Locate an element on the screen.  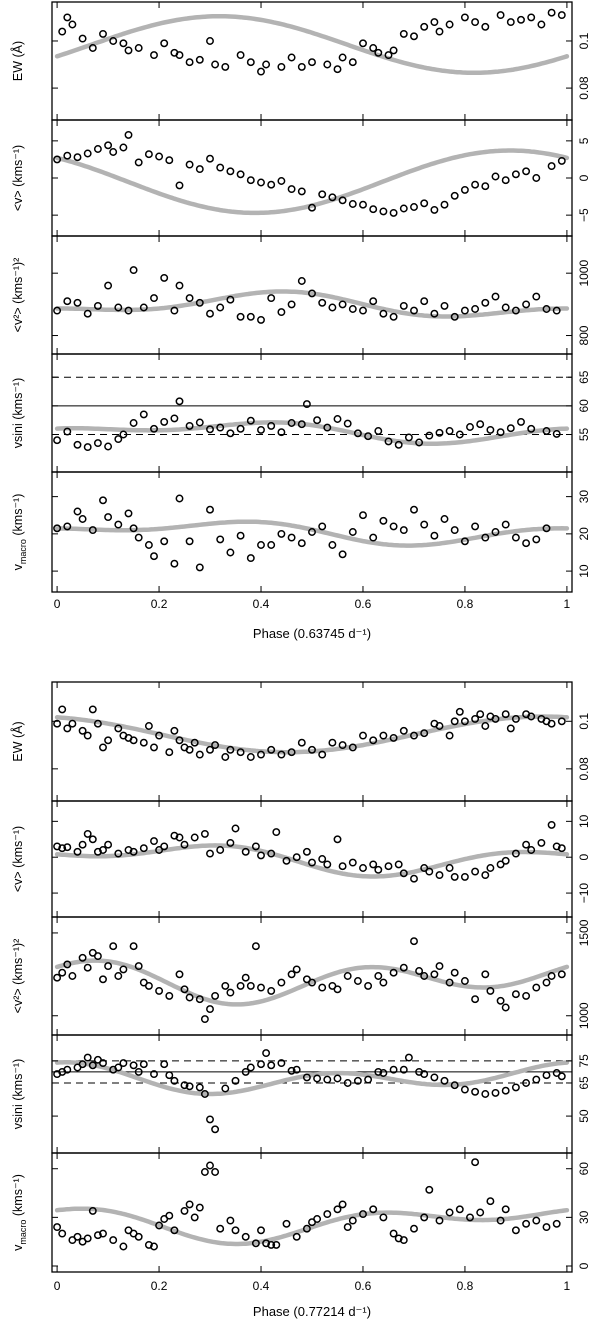
x-tick-label: 0.2 is located at coordinates (159, 604).